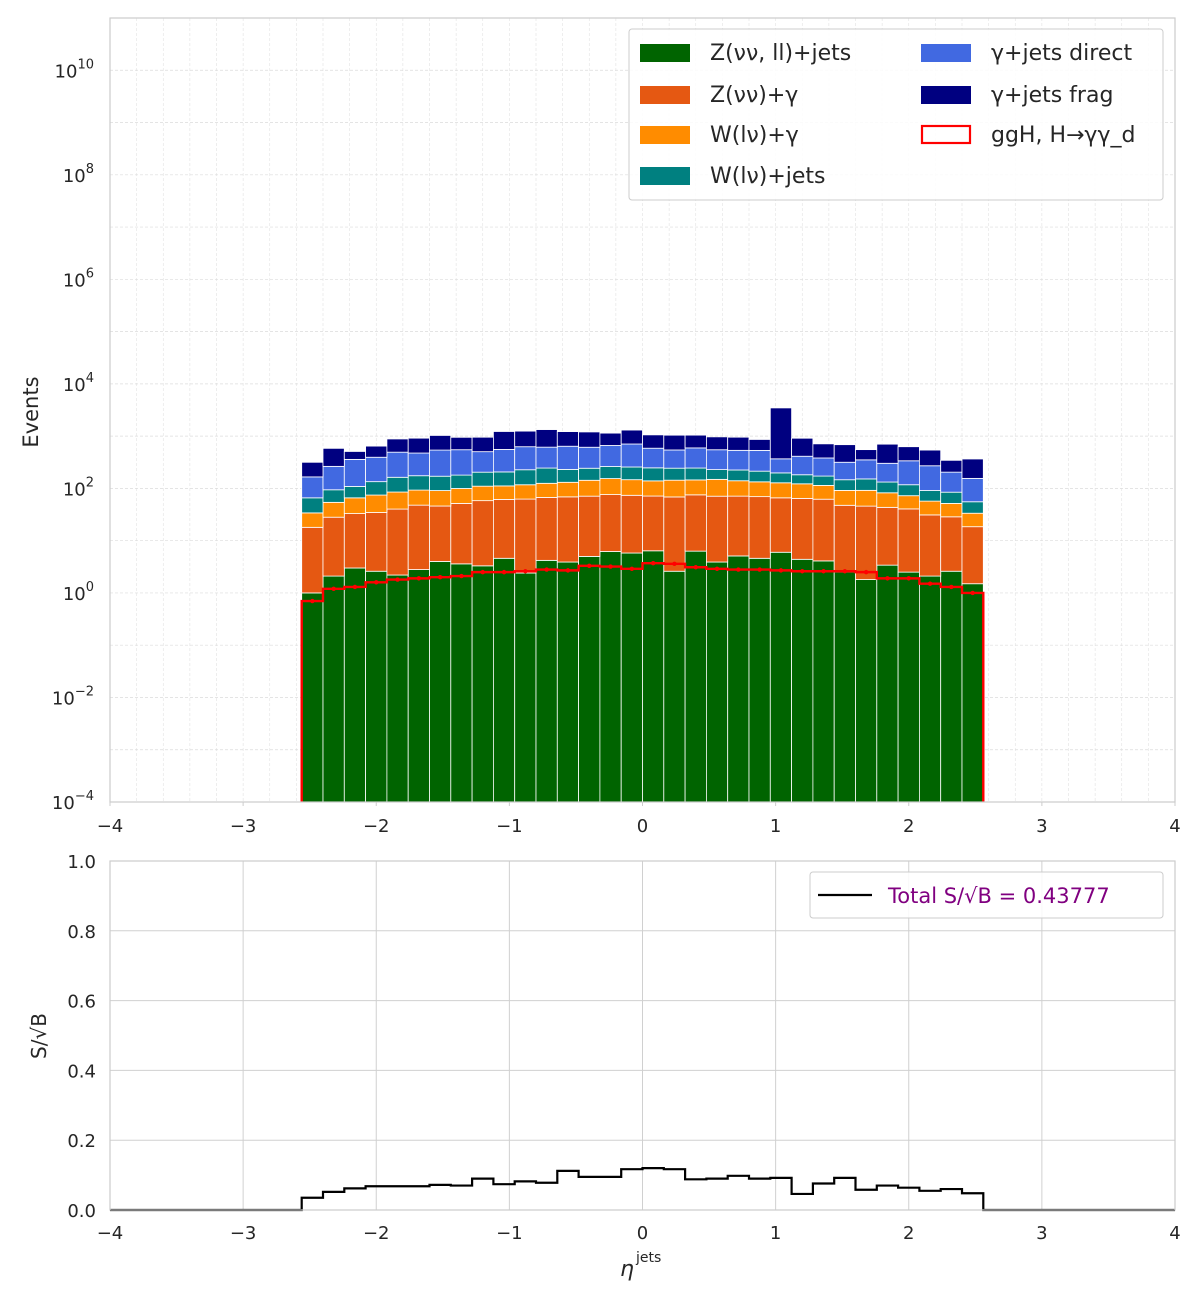 This screenshot has height=1300, width=1200. Describe the element at coordinates (745, 53) in the screenshot. I see `legend-item-z-ll-jets: Z(νν, ll)+jets` at that location.